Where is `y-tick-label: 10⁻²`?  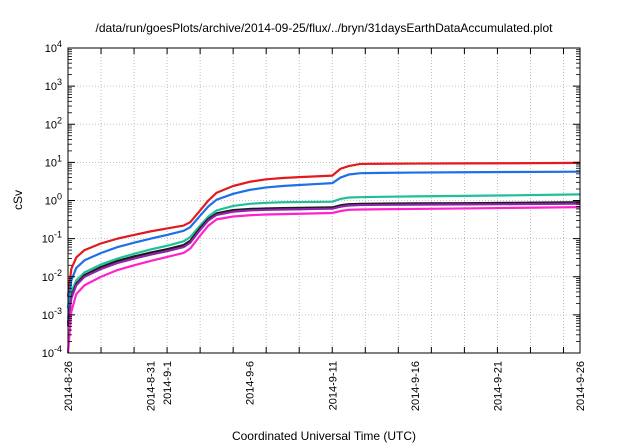
y-tick-label: 10⁻² is located at coordinates (52, 276).